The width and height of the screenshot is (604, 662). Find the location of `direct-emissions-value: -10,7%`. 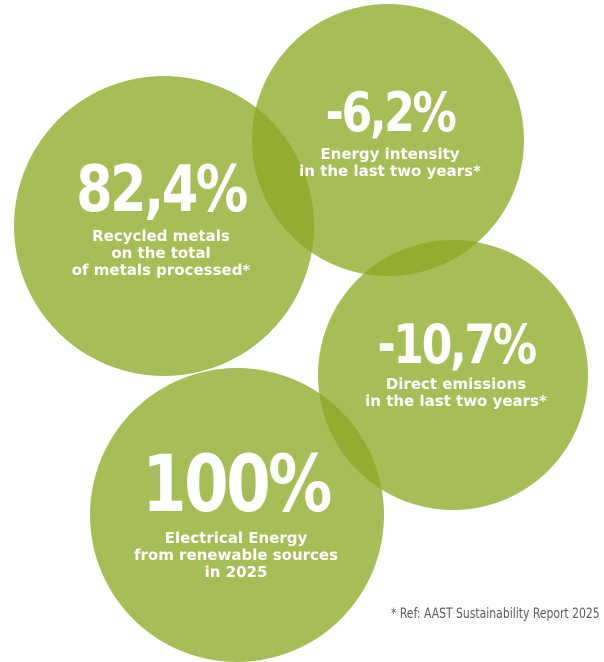

direct-emissions-value: -10,7% is located at coordinates (457, 344).